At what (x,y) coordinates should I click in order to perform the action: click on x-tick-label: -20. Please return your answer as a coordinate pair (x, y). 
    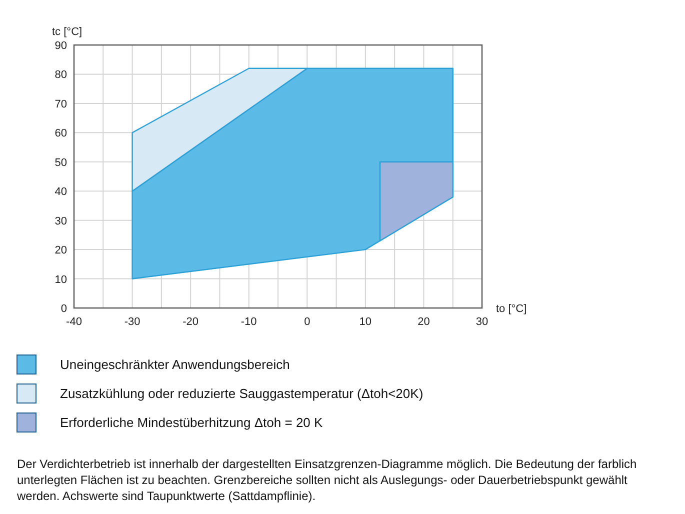
    Looking at the image, I should click on (190, 322).